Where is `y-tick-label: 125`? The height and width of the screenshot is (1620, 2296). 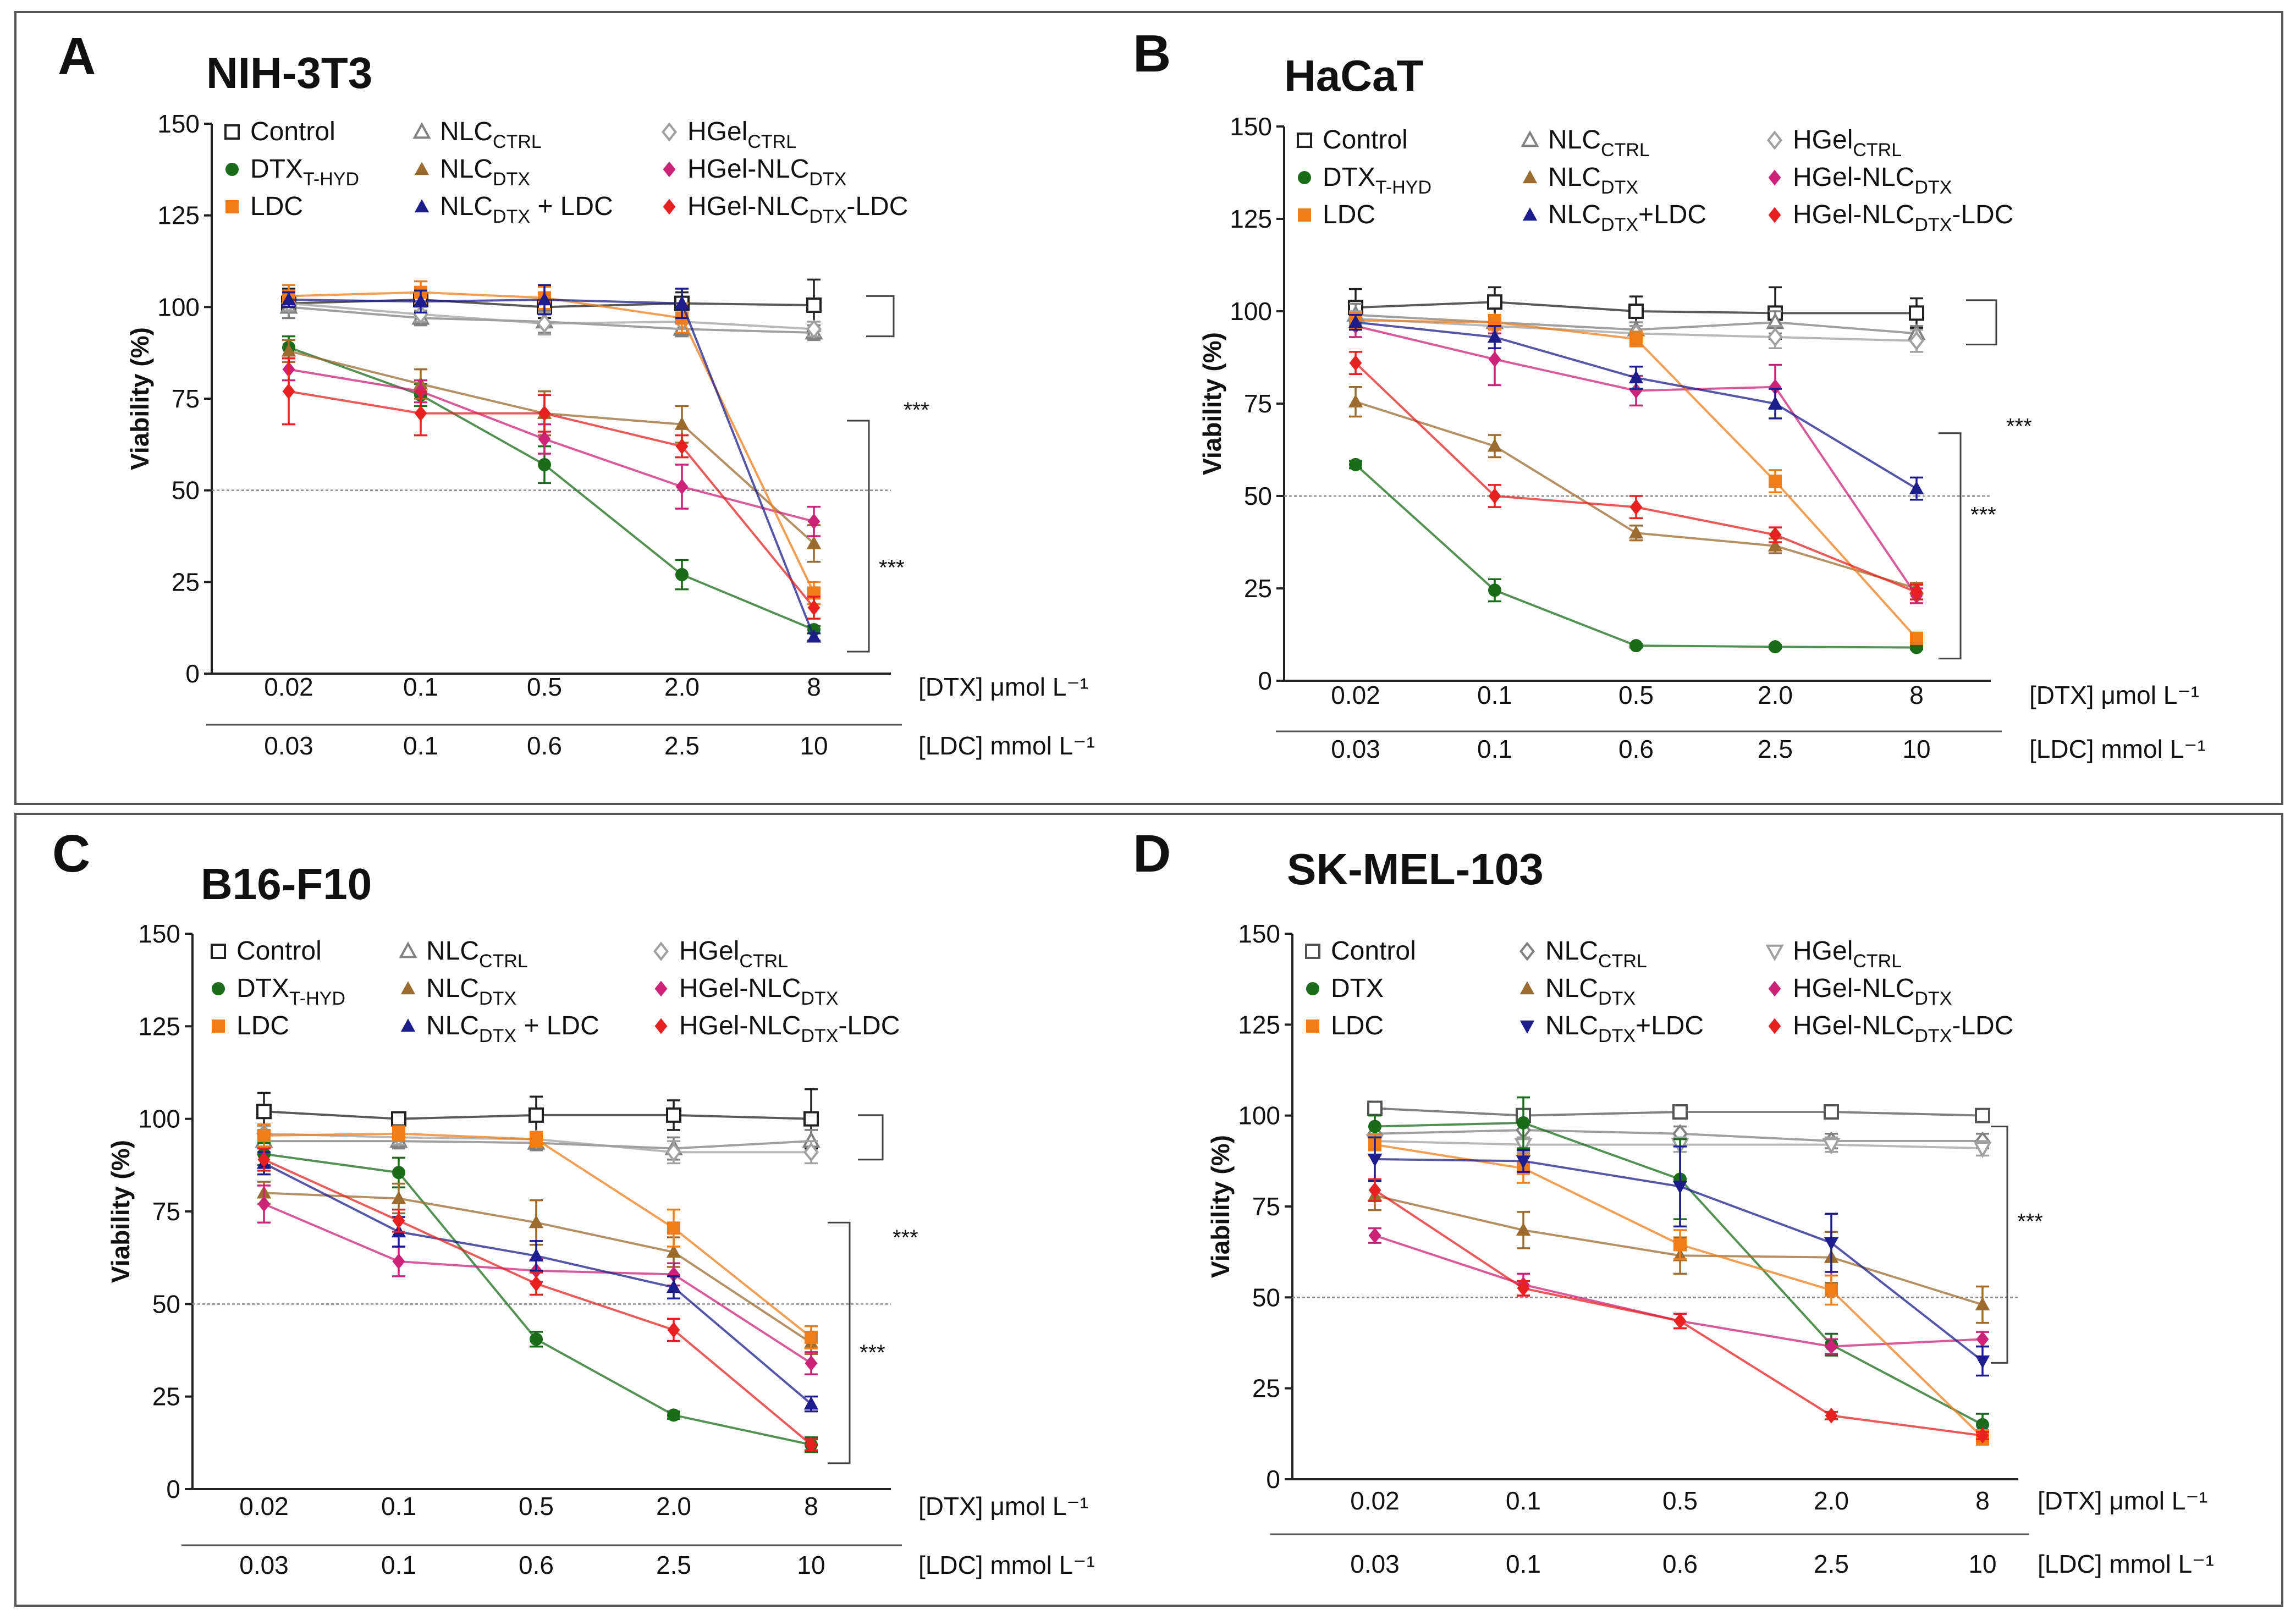 y-tick-label: 125 is located at coordinates (159, 1026).